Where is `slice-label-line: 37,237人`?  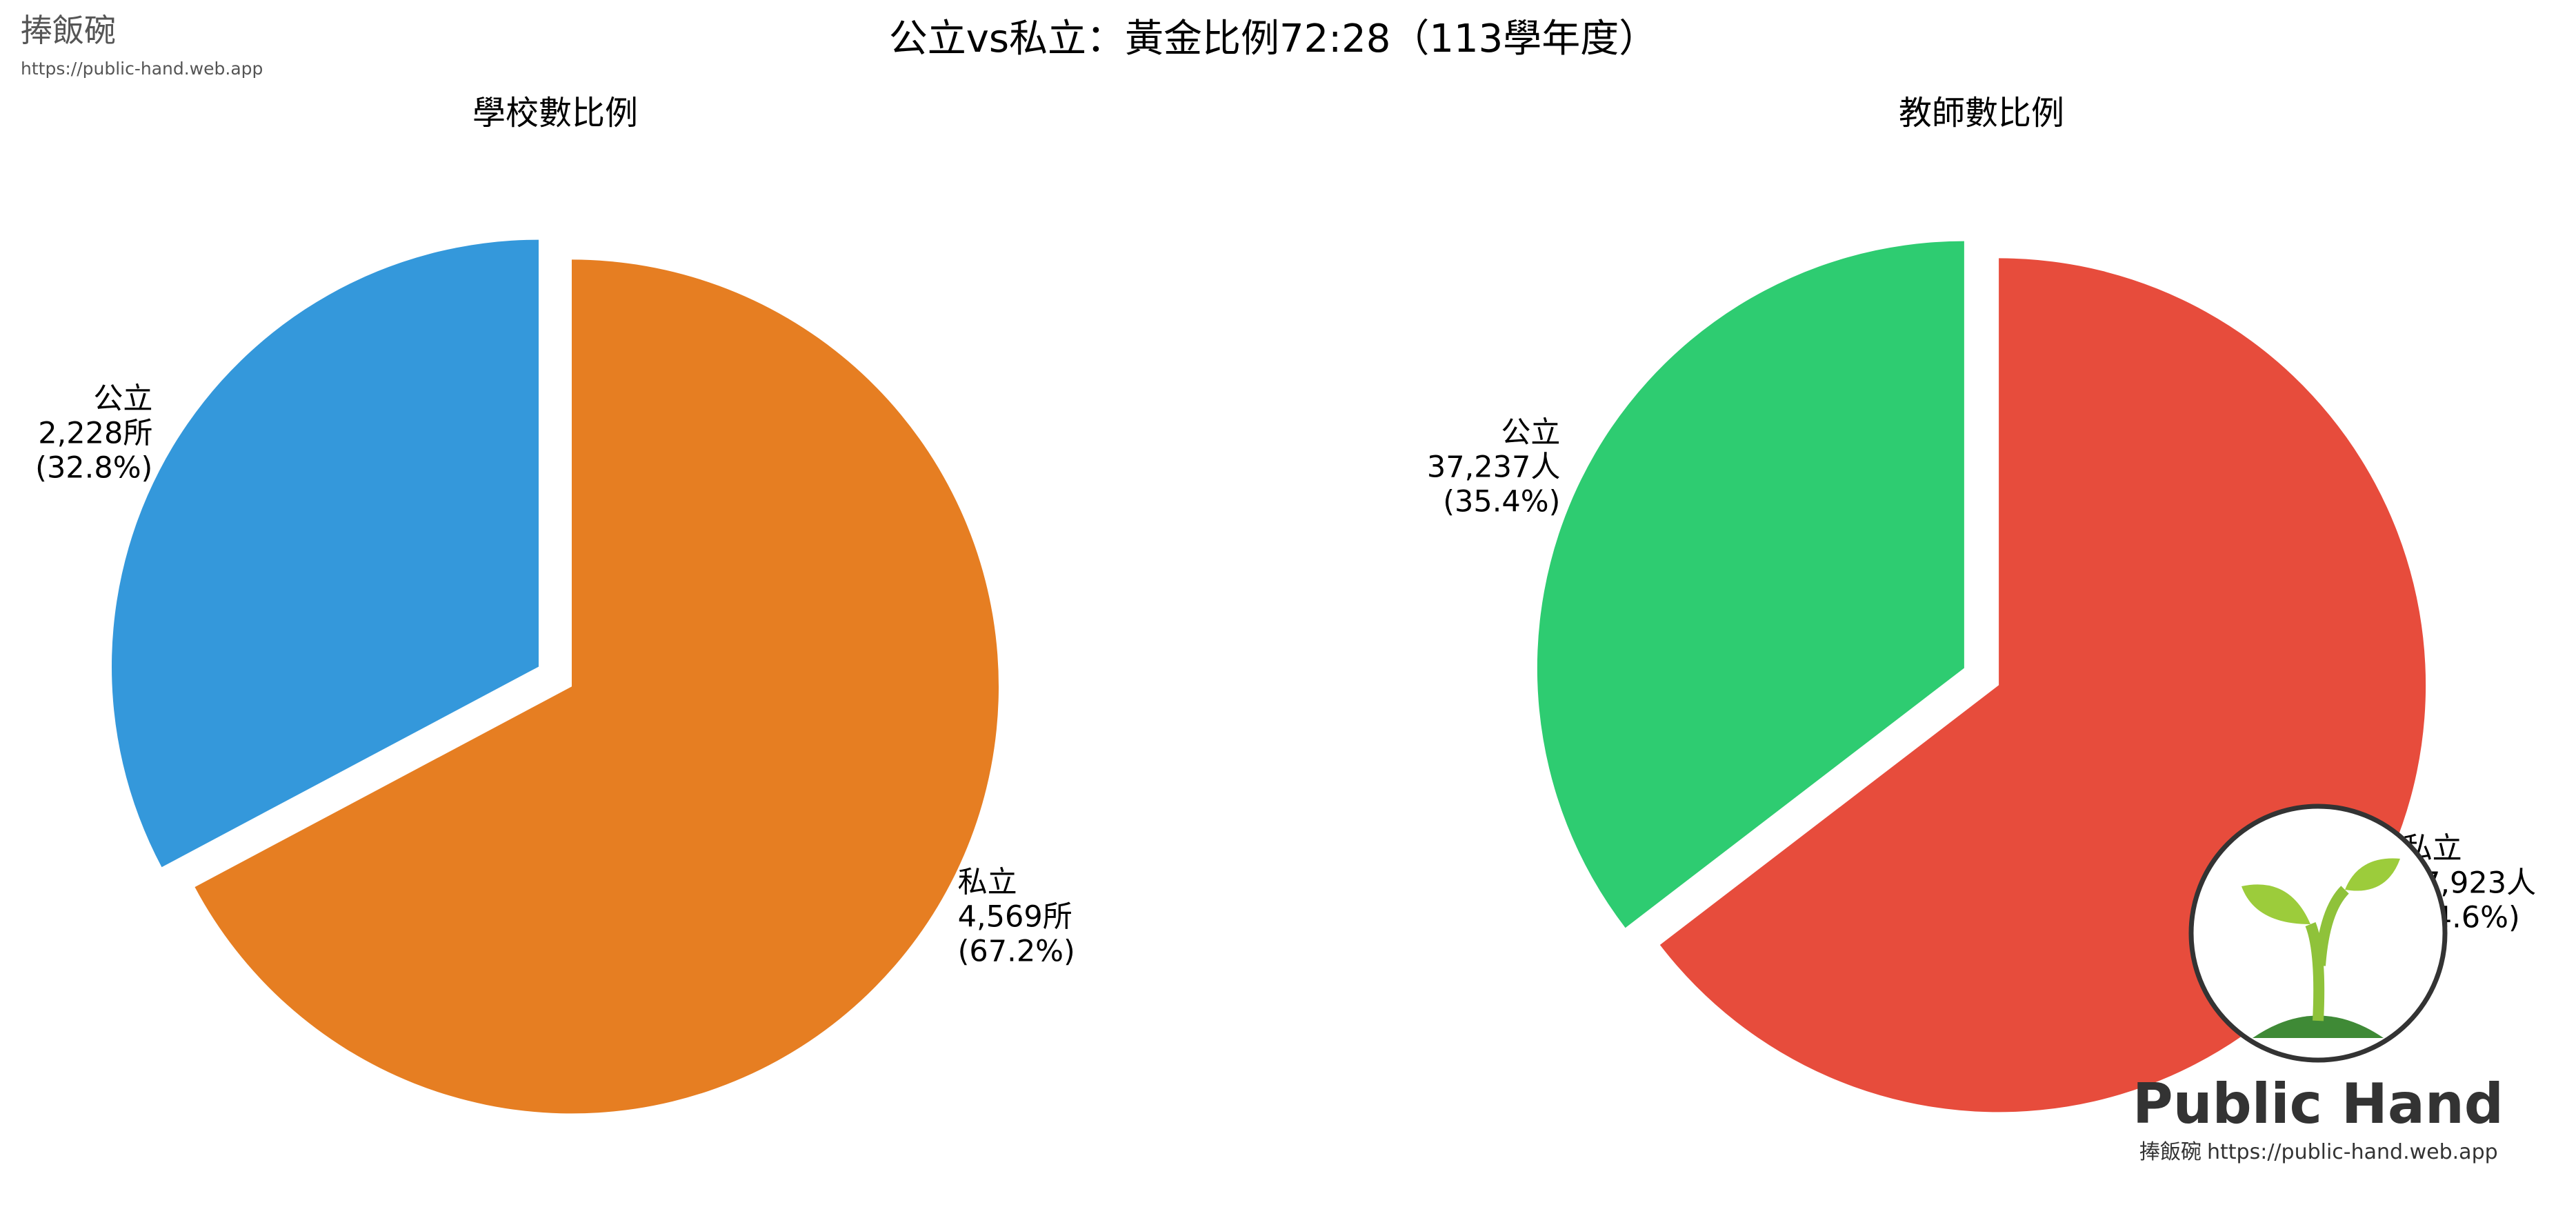
slice-label-line: 37,237人 is located at coordinates (1494, 467).